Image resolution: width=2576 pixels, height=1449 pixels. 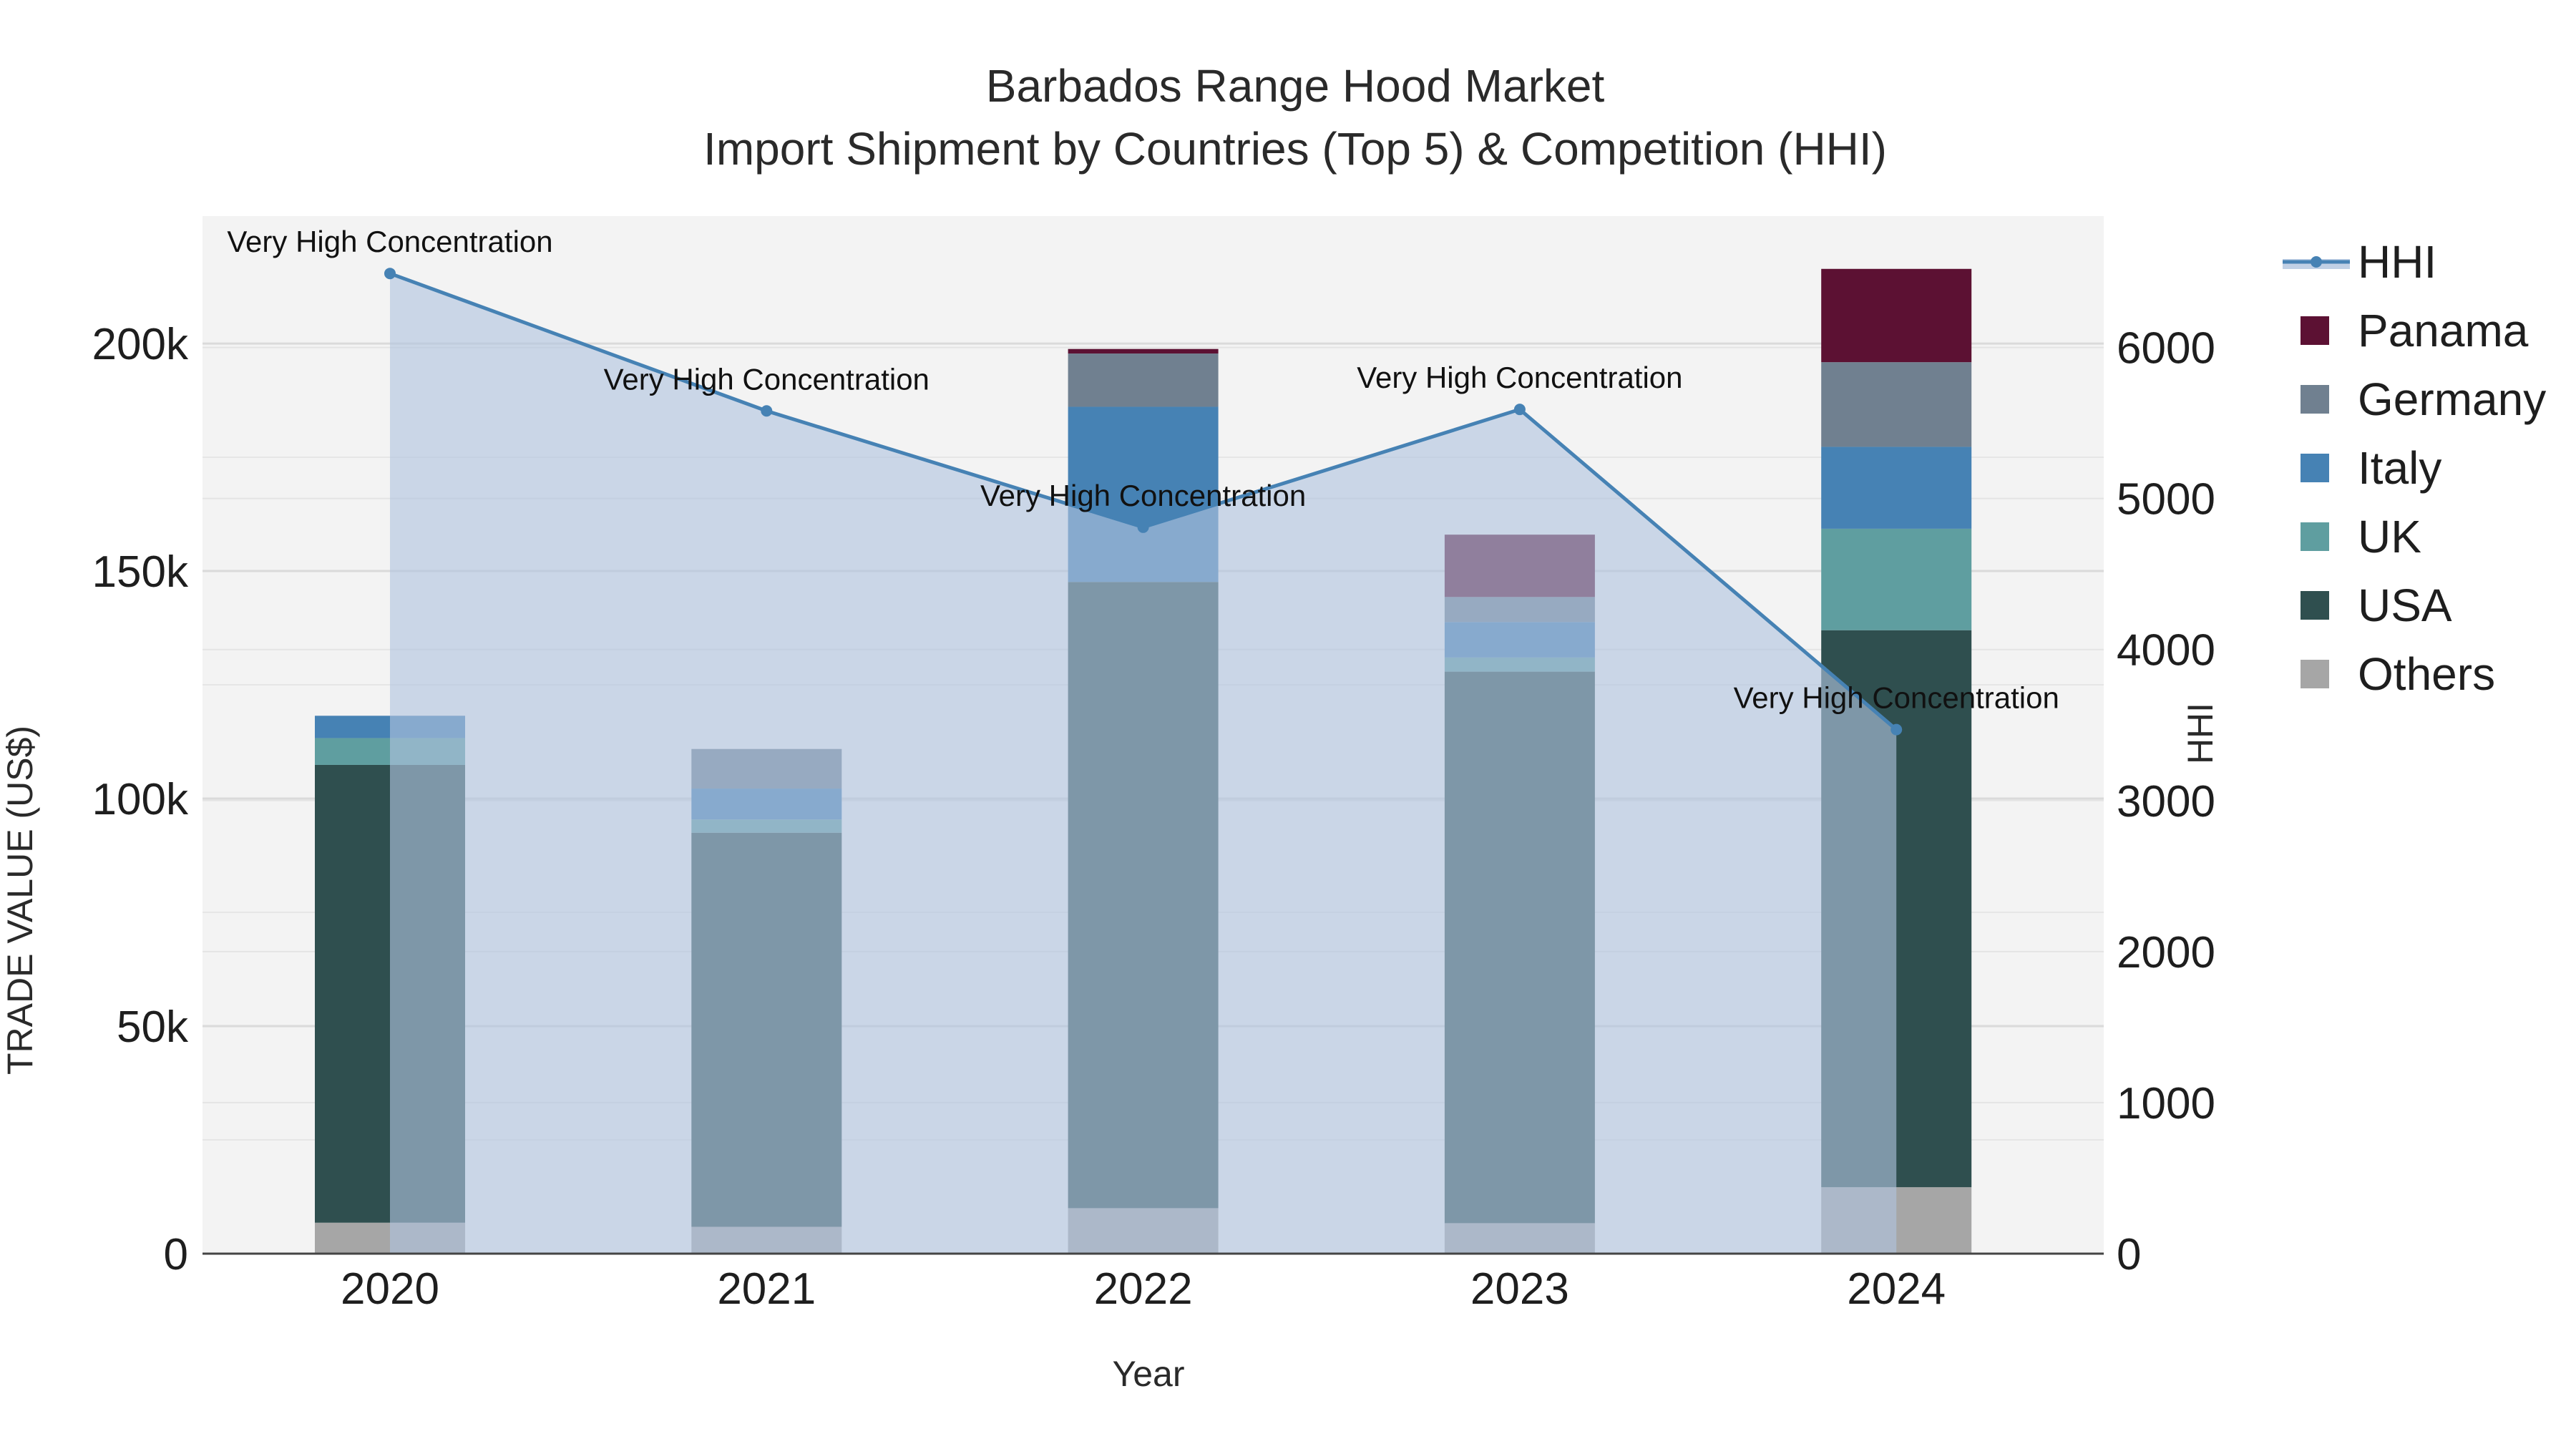 I want to click on hhi-point-2021, so click(x=767, y=411).